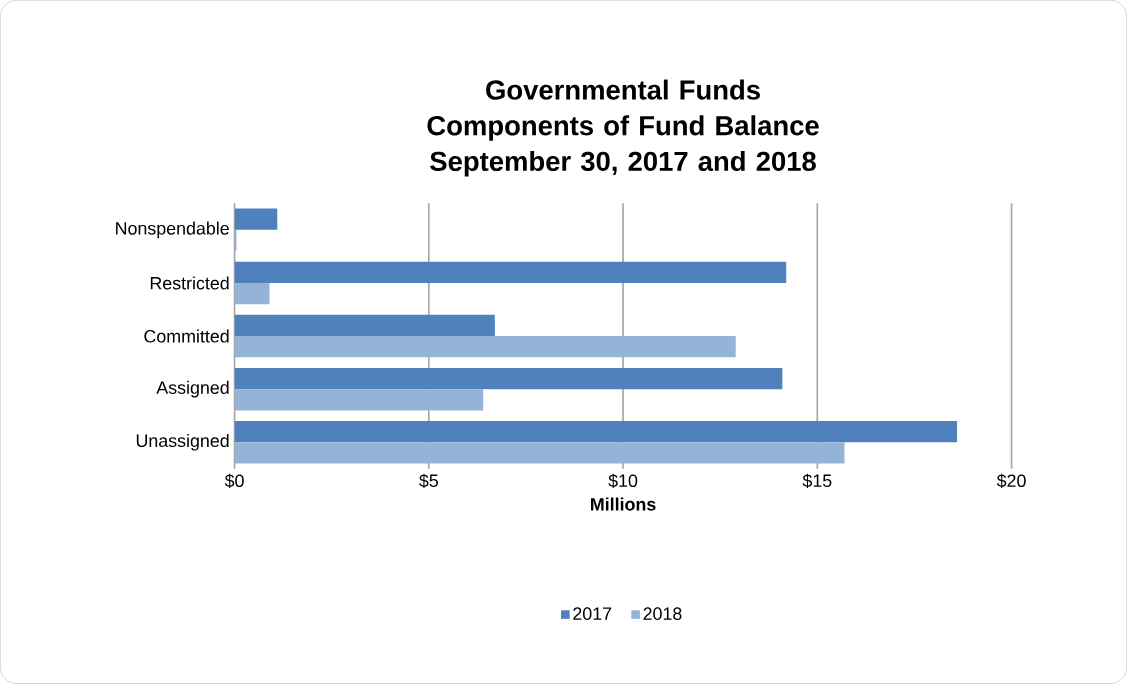 The width and height of the screenshot is (1127, 684). I want to click on y-tick-label: Nonspendable, so click(172, 230).